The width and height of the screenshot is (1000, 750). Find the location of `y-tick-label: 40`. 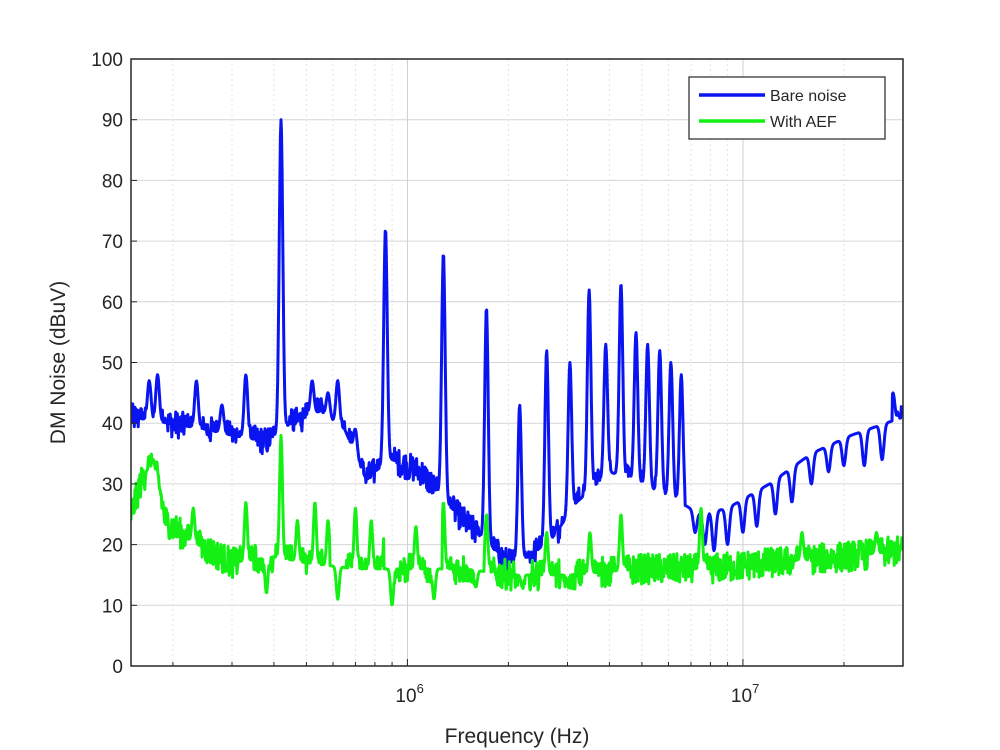

y-tick-label: 40 is located at coordinates (112, 424).